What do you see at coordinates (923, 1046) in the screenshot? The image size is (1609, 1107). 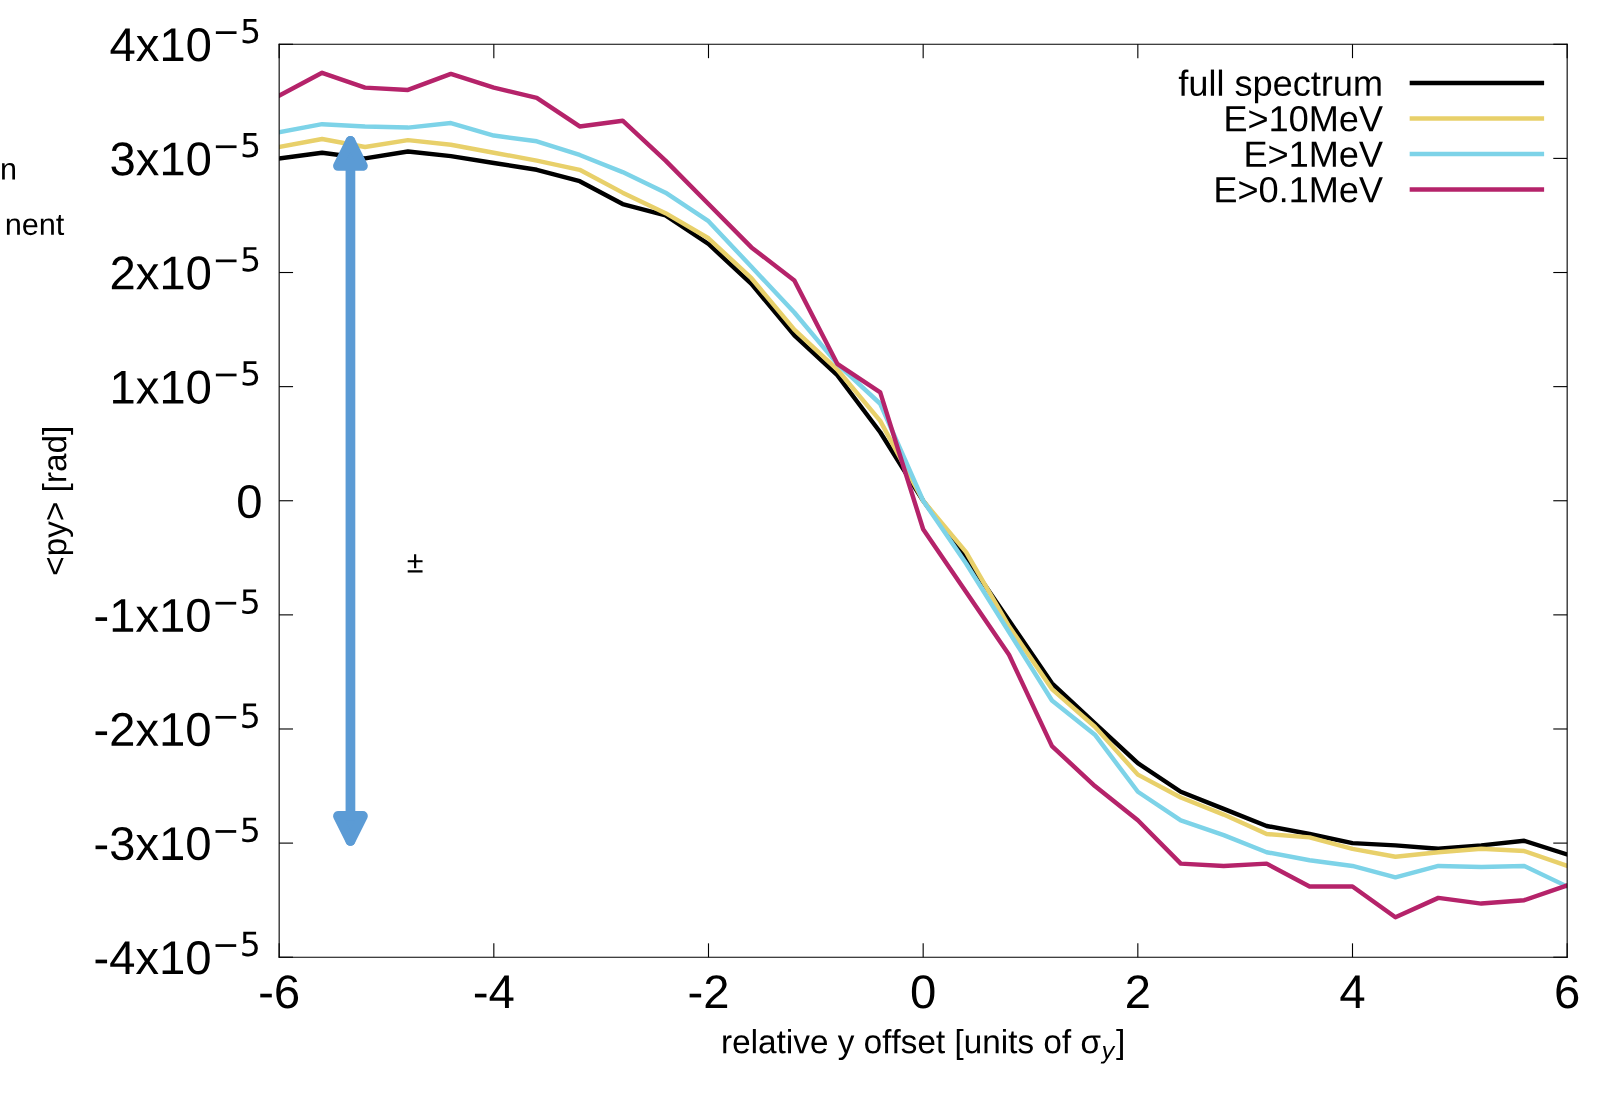 I see `x-axis-title: relative y offset [units of σ$_{y}$]` at bounding box center [923, 1046].